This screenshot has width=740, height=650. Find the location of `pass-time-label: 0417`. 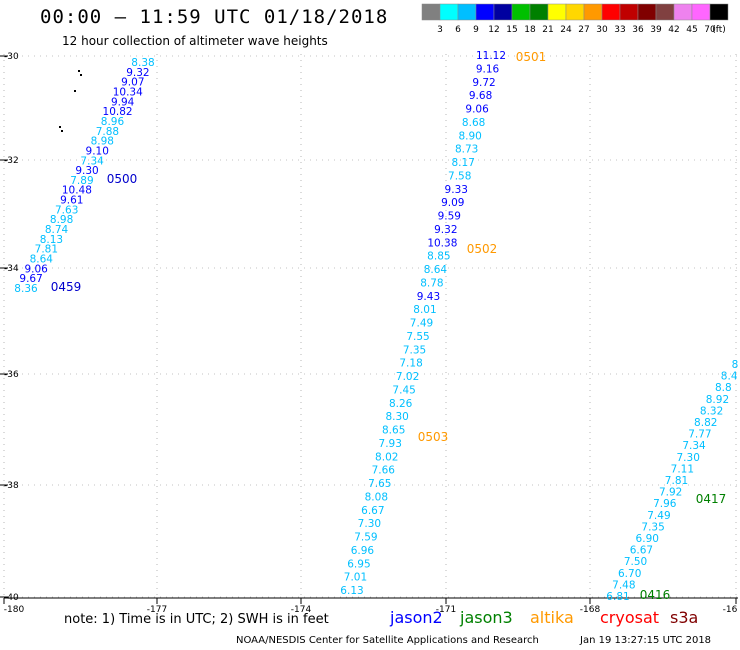

pass-time-label: 0417 is located at coordinates (711, 499).